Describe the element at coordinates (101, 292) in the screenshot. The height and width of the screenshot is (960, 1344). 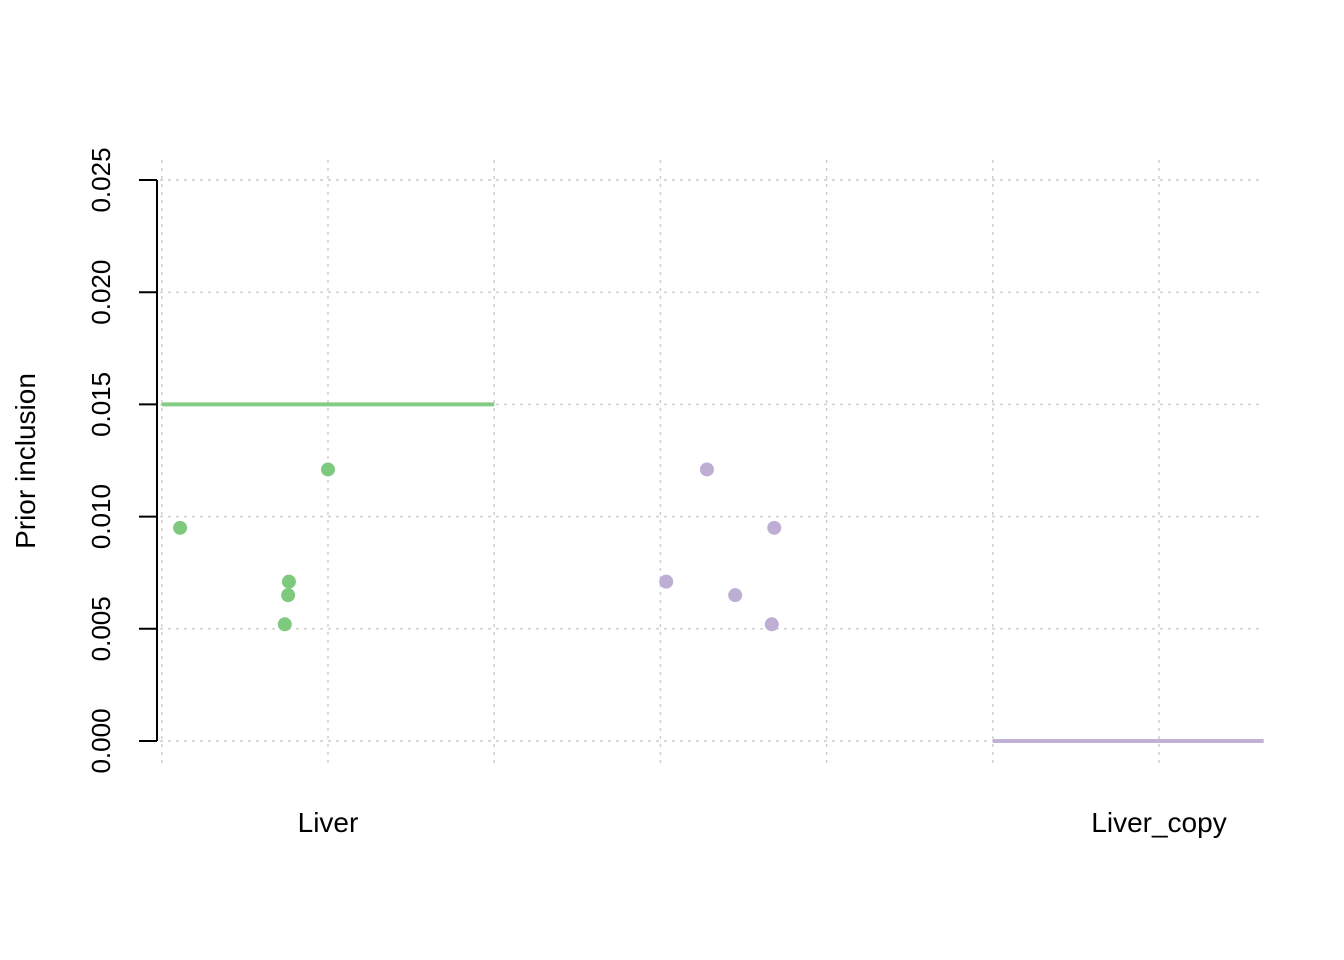
I see `y-tick-label: 0.020` at that location.